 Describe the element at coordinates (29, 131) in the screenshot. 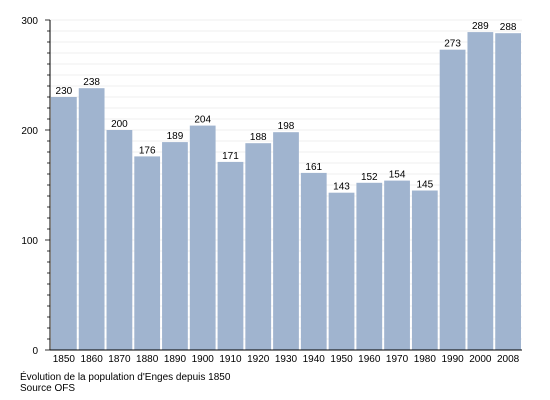

I see `y-tick-label-200: 200` at that location.